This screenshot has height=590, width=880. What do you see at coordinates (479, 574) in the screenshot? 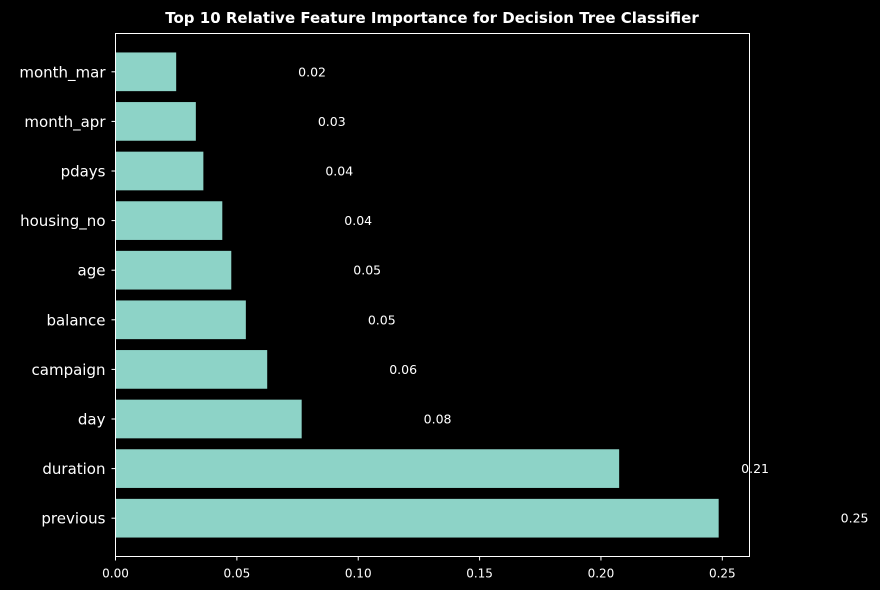
I see `x-tick-label: 0.15` at bounding box center [479, 574].